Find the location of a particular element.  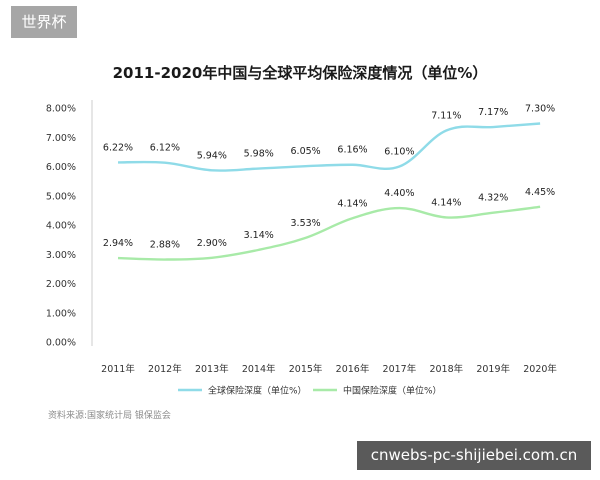

x-tick-label: 2019年 is located at coordinates (493, 369).